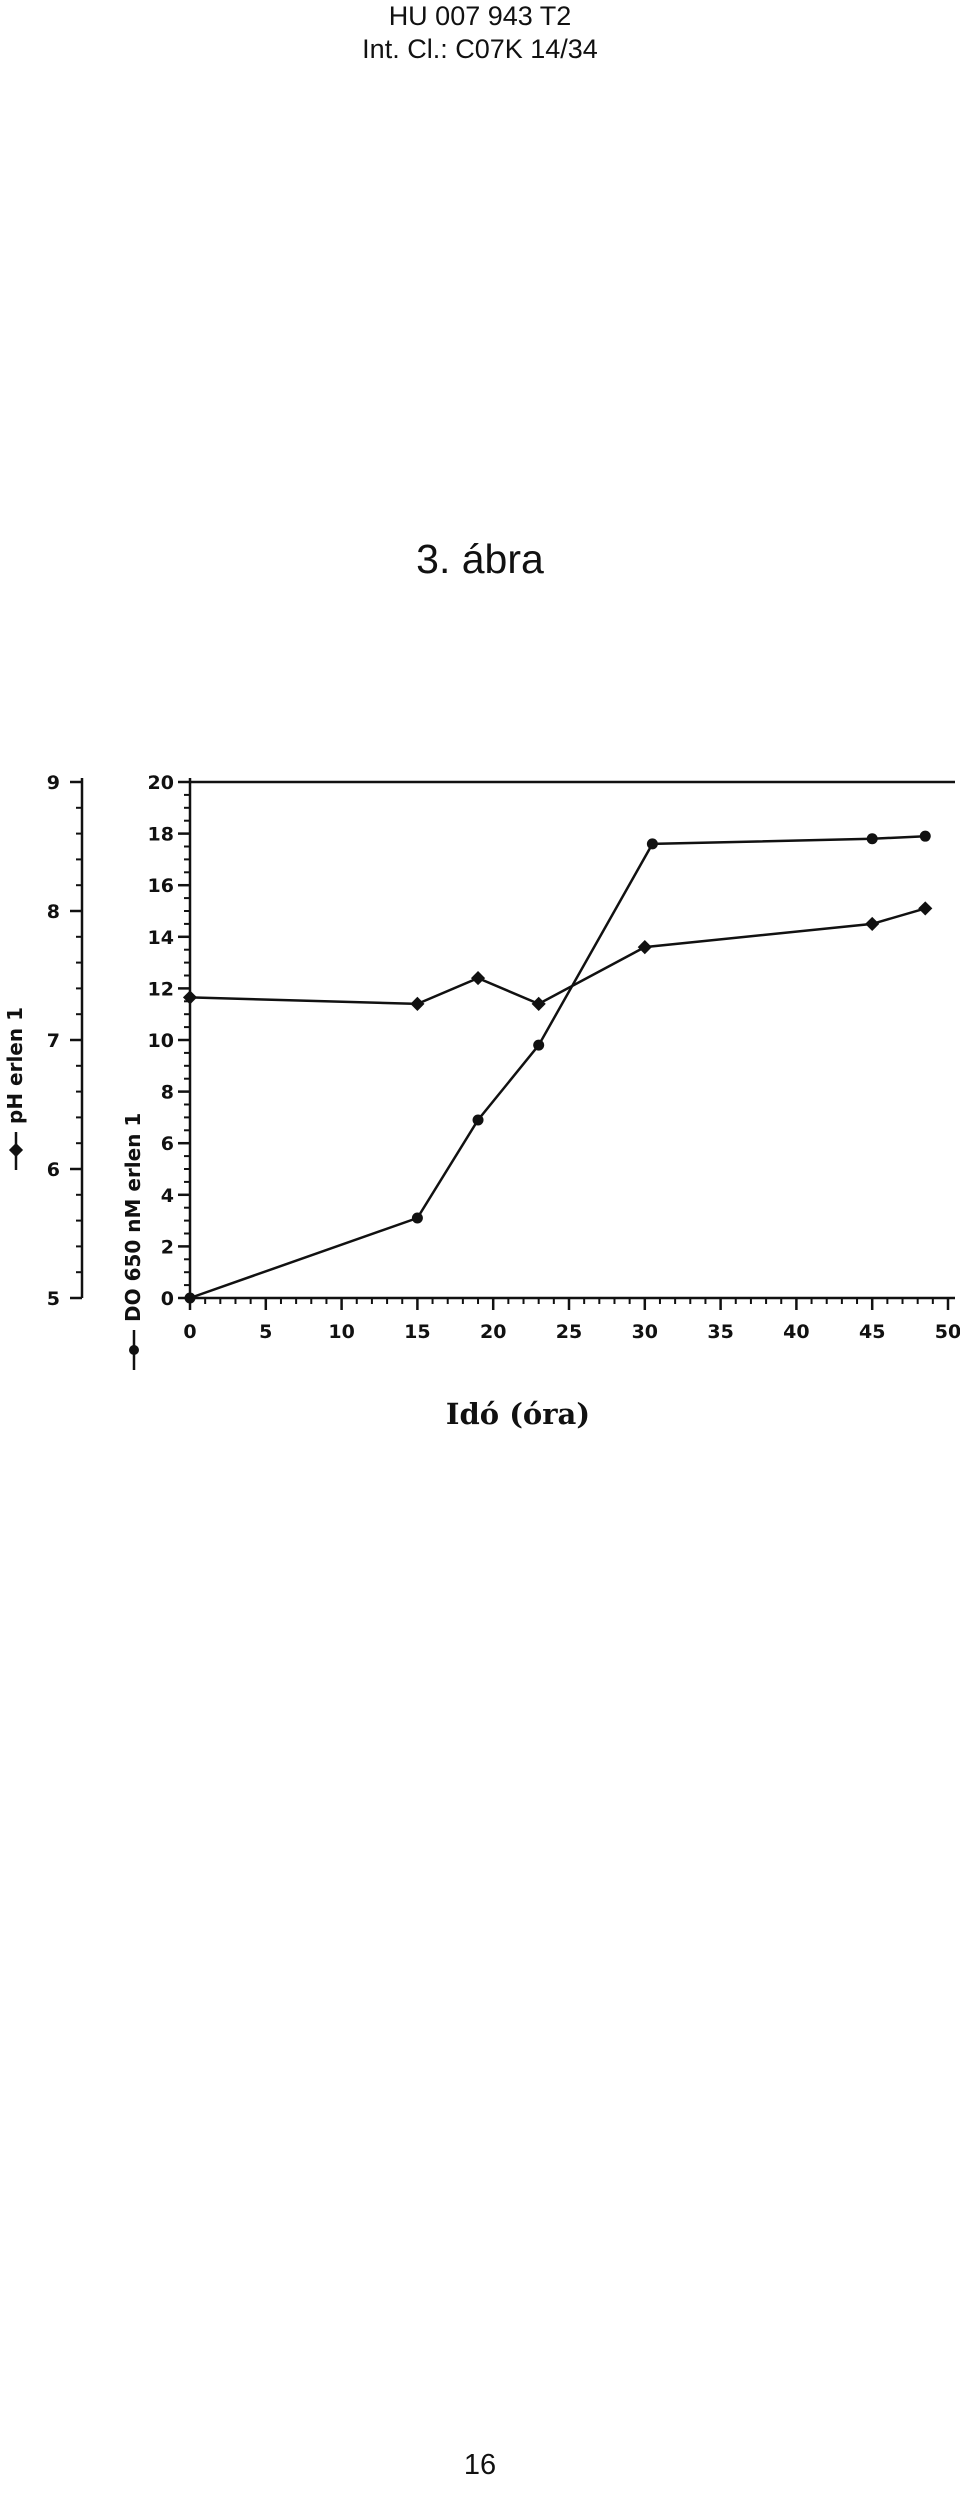 Image resolution: width=960 pixels, height=2494 pixels. What do you see at coordinates (134, 1350) in the screenshot?
I see `right-legend-circle` at bounding box center [134, 1350].